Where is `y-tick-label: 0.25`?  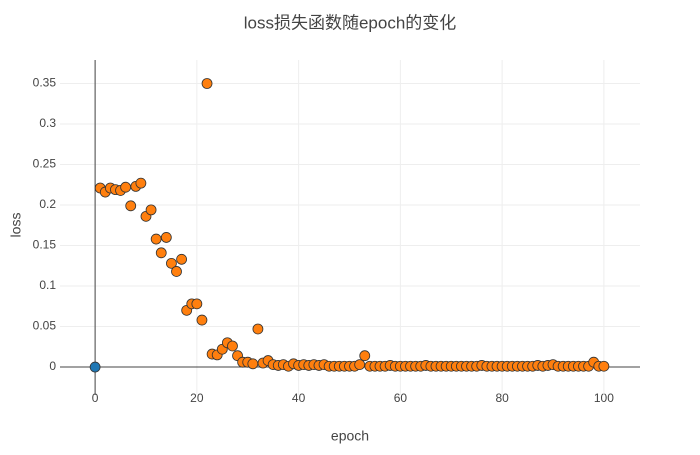
y-tick-label: 0.25 is located at coordinates (45, 164).